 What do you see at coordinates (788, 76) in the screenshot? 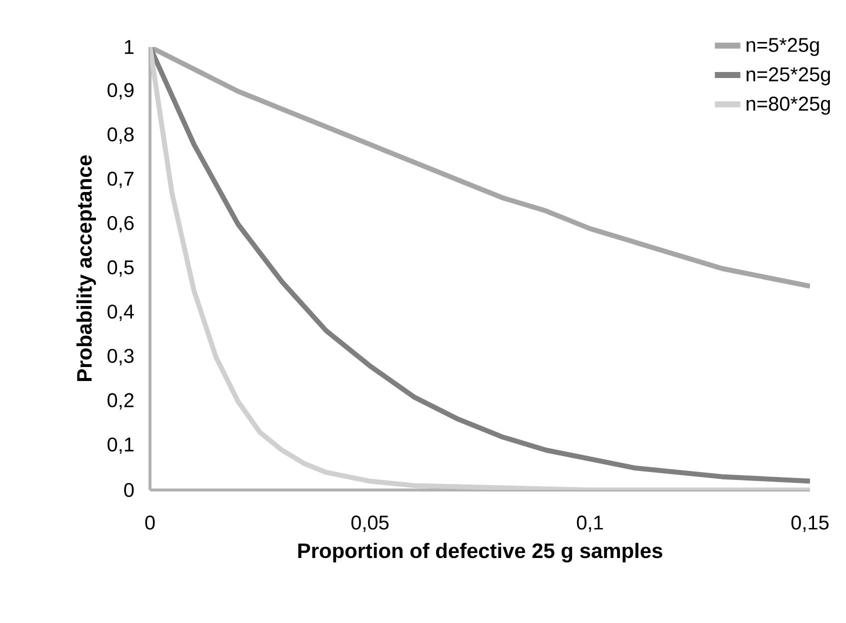
I see `legend-label: n=25*25g` at bounding box center [788, 76].